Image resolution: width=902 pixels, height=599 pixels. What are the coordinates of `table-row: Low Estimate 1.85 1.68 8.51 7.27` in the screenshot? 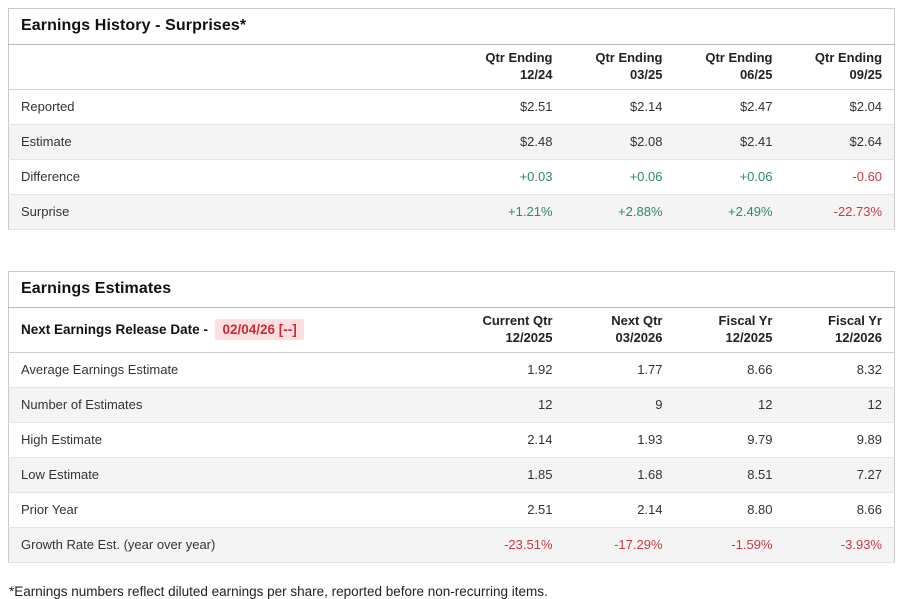 It's located at (451, 475).